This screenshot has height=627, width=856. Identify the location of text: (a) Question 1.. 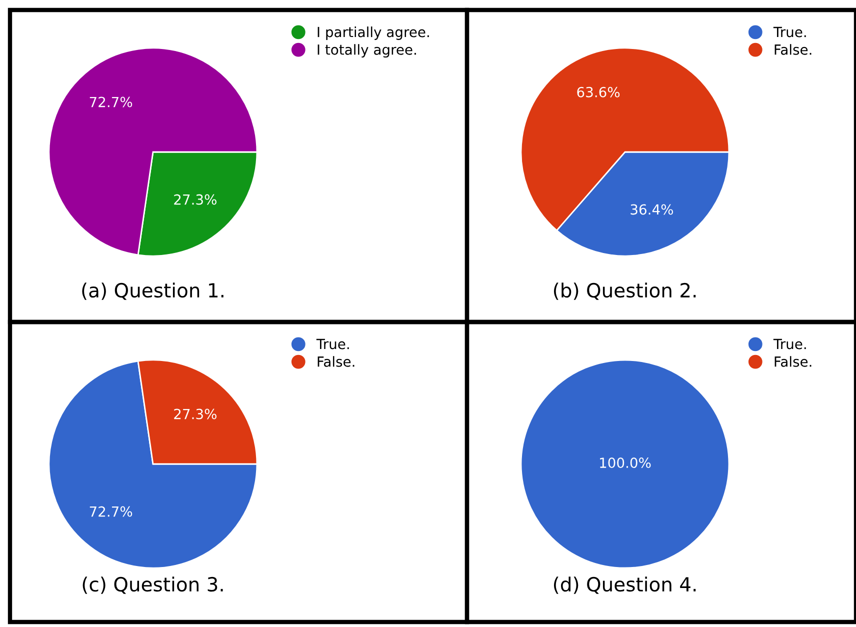
(153, 291).